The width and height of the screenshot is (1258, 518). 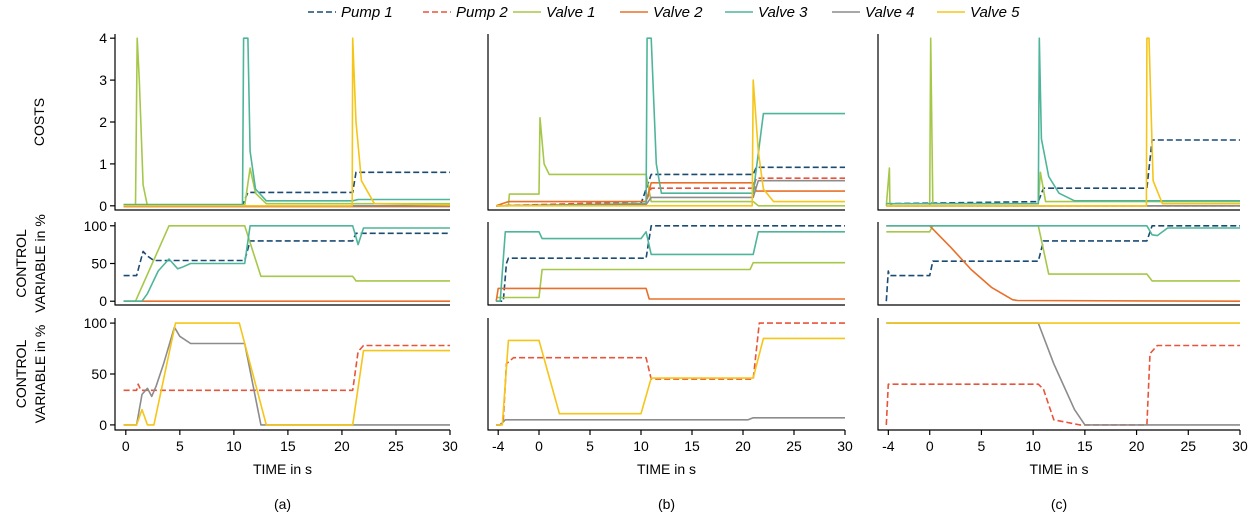 What do you see at coordinates (666, 504) in the screenshot?
I see `column-caption: (b)` at bounding box center [666, 504].